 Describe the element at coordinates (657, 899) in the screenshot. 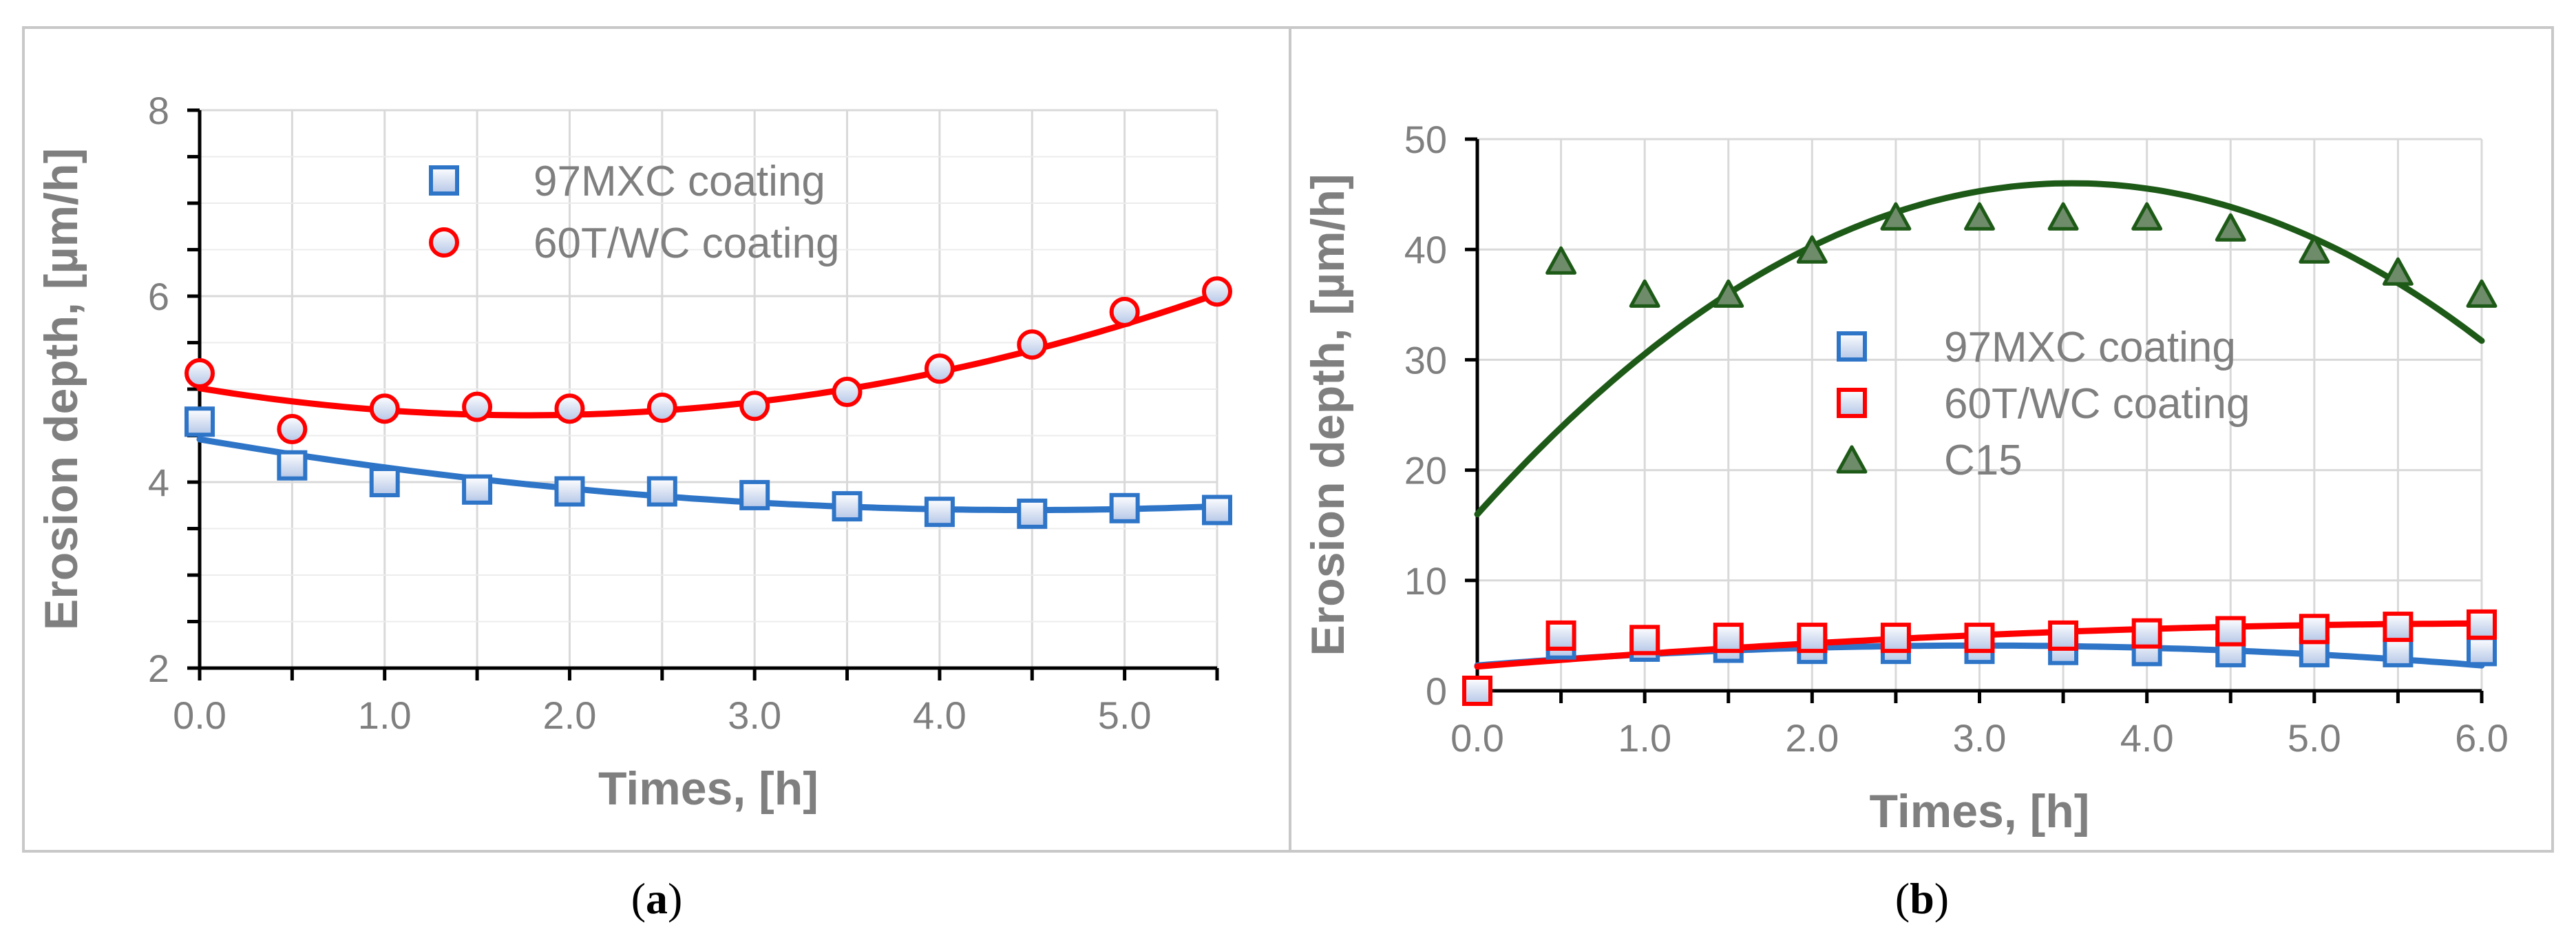

I see `panel-label-a: (a)` at that location.